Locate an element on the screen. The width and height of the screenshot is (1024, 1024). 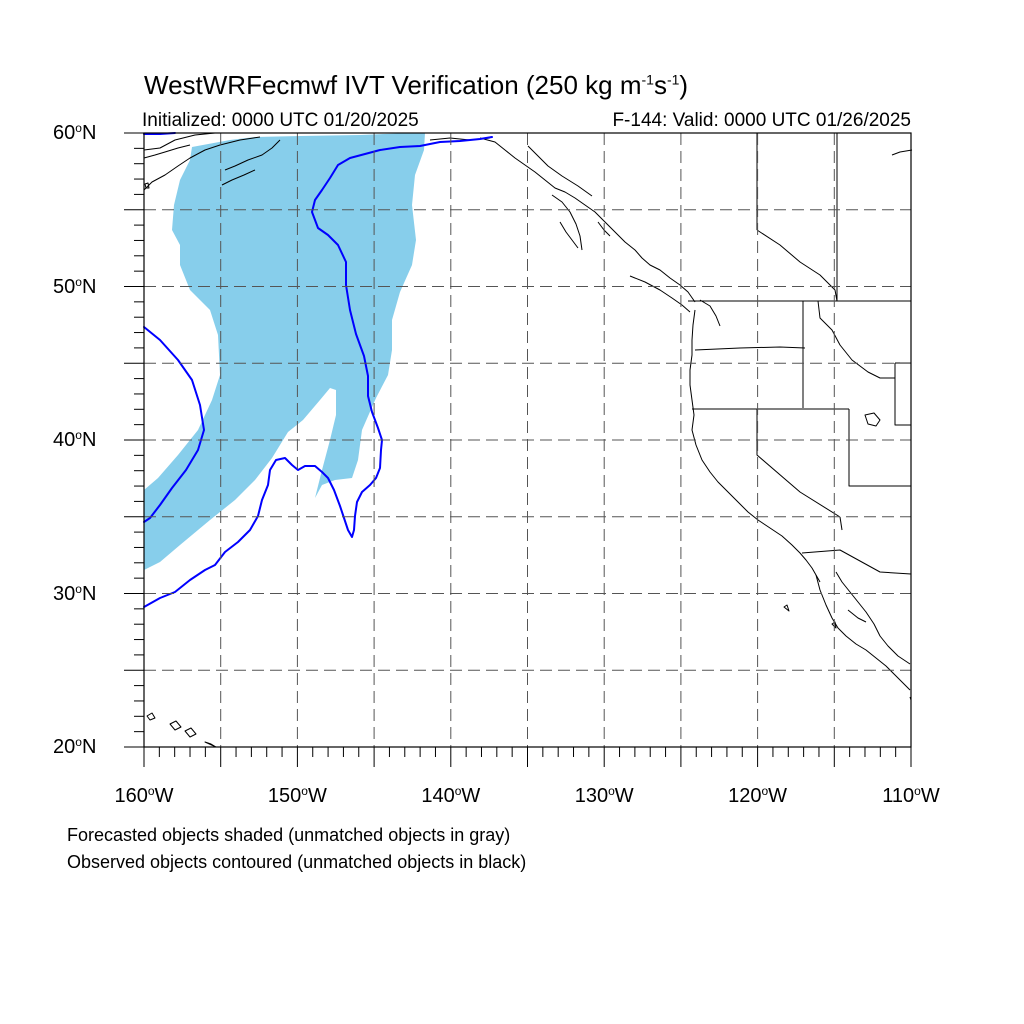
forecast-object-fill is located at coordinates (284, 351).